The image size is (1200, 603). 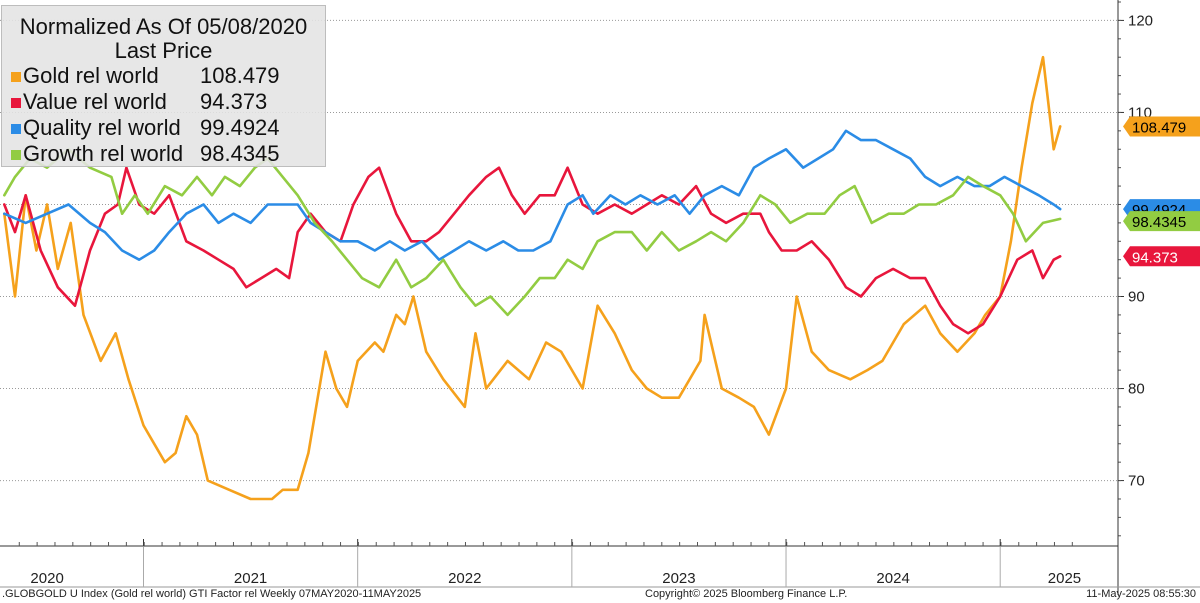 What do you see at coordinates (240, 75) in the screenshot?
I see `legend-value-gold: 108.479` at bounding box center [240, 75].